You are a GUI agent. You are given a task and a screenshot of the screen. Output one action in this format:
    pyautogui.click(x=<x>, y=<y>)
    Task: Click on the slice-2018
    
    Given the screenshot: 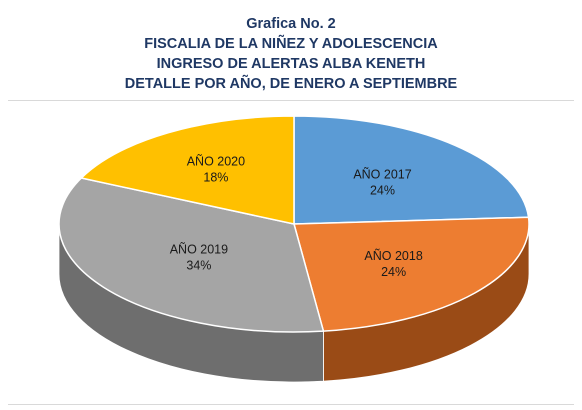 What is the action you would take?
    pyautogui.click(x=411, y=274)
    